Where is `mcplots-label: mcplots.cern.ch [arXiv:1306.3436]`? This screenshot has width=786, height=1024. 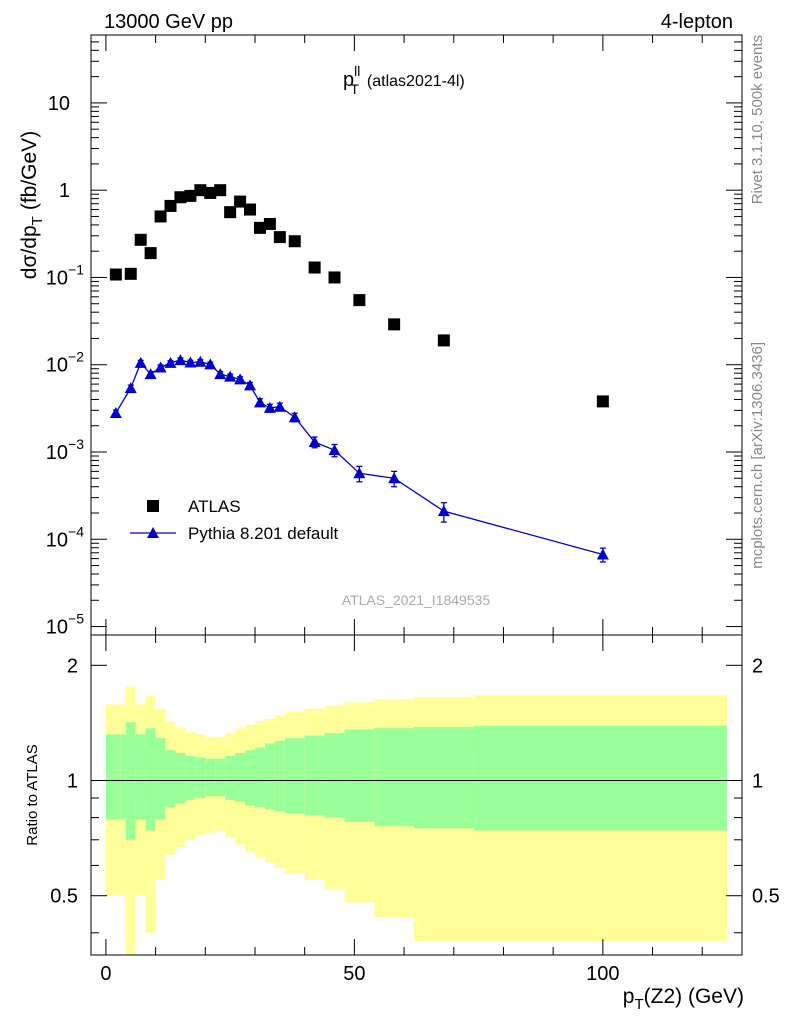
mcplots-label: mcplots.cern.ch [arXiv:1306.3436] is located at coordinates (757, 455).